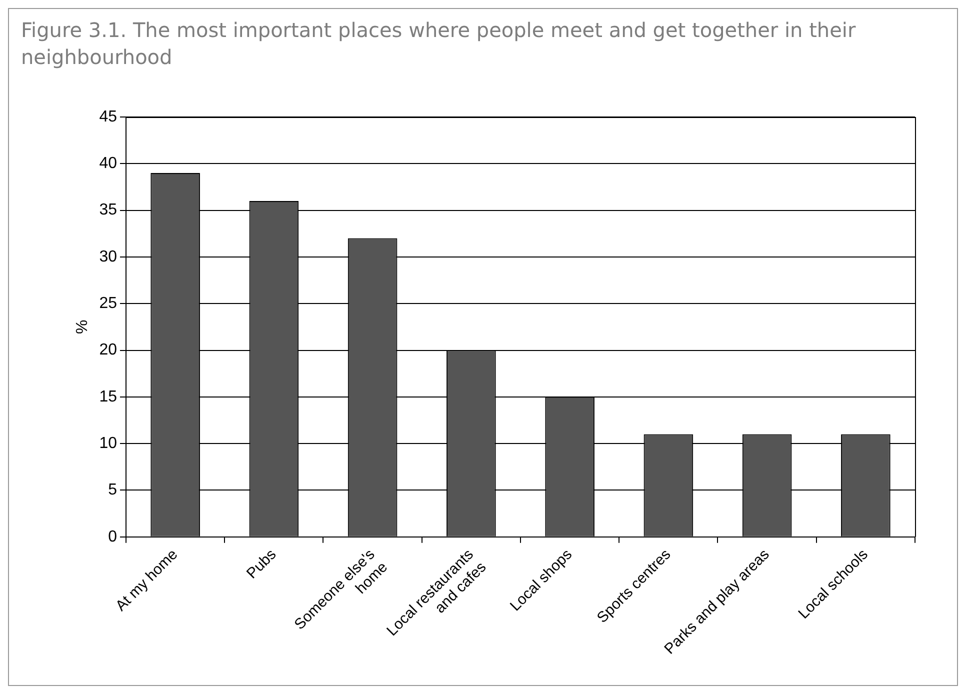 The image size is (968, 695). Describe the element at coordinates (108, 257) in the screenshot. I see `y-tick-label: 30` at that location.